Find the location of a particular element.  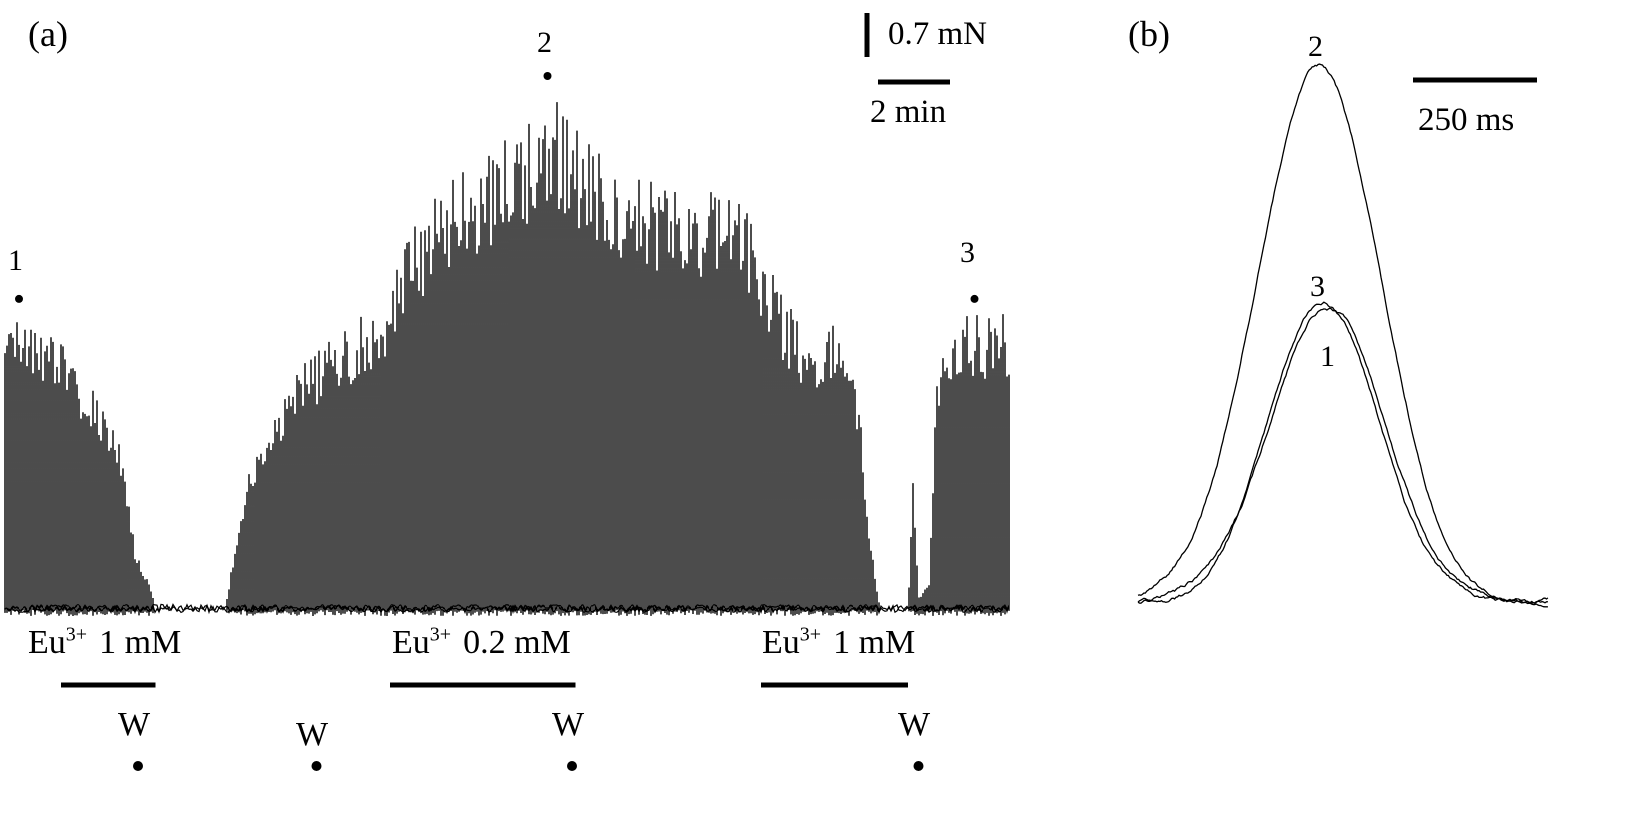

panel-b-label: (b) is located at coordinates (1149, 34).